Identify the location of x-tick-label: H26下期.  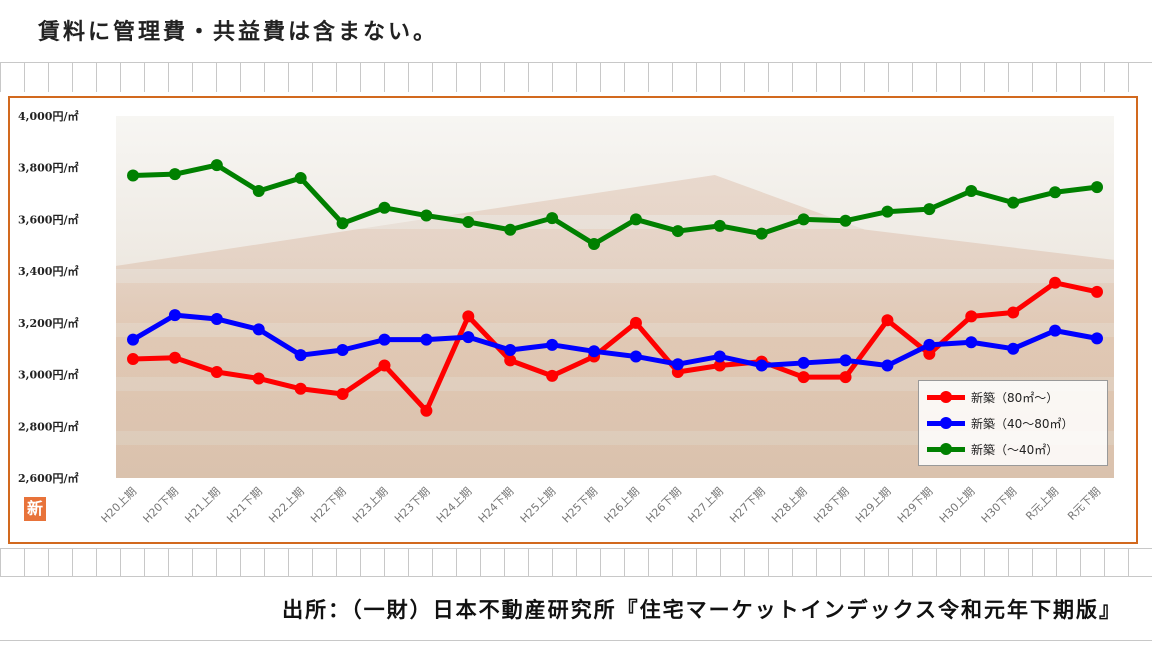
(663, 505).